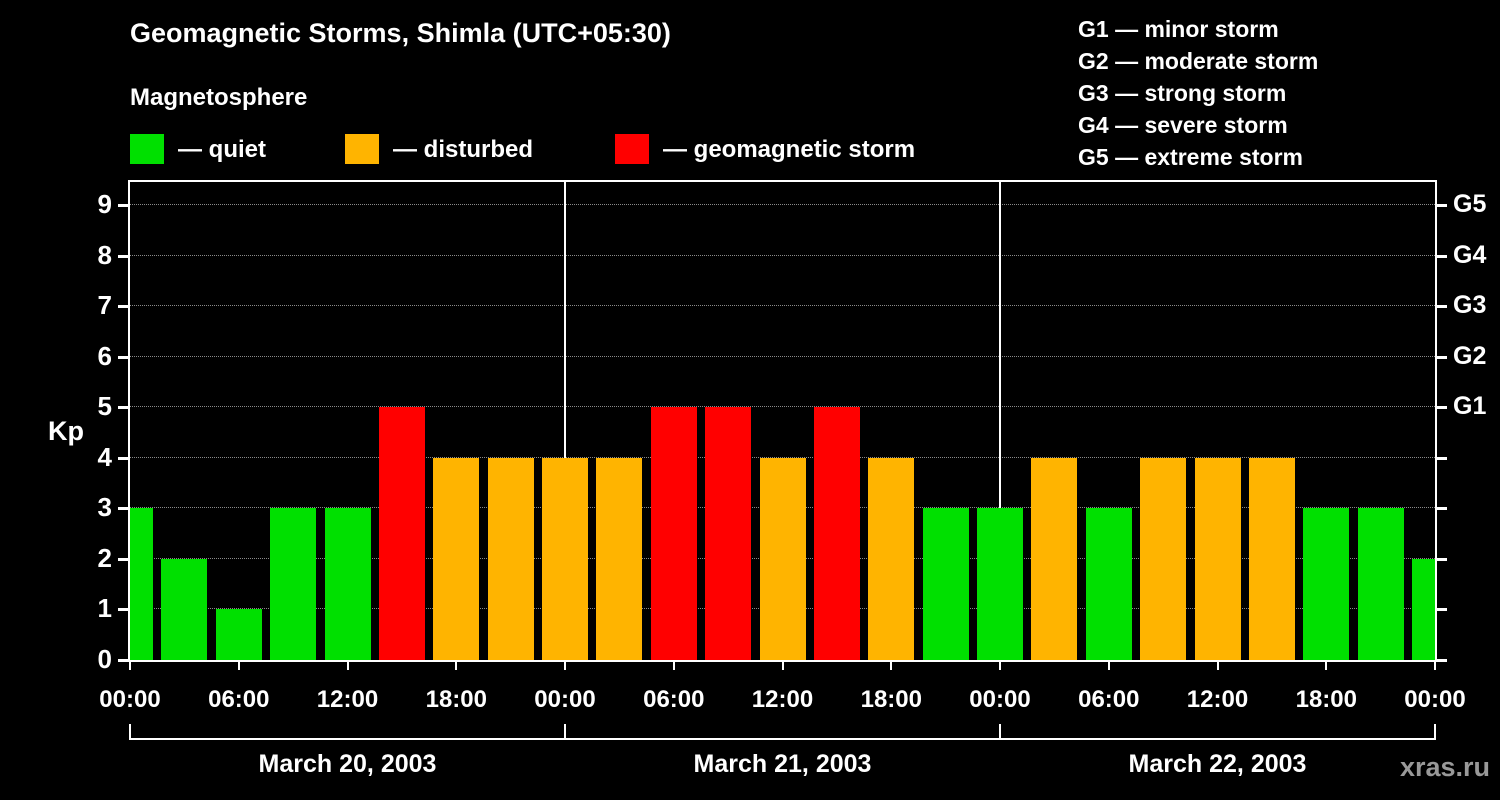  I want to click on y-tick-label: 3, so click(104, 507).